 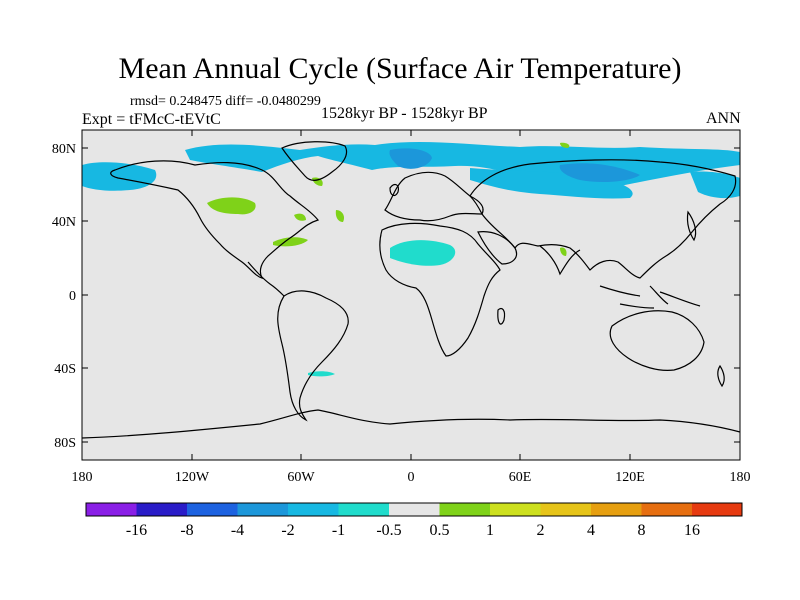 I want to click on lat-label: 80S, so click(x=65, y=443).